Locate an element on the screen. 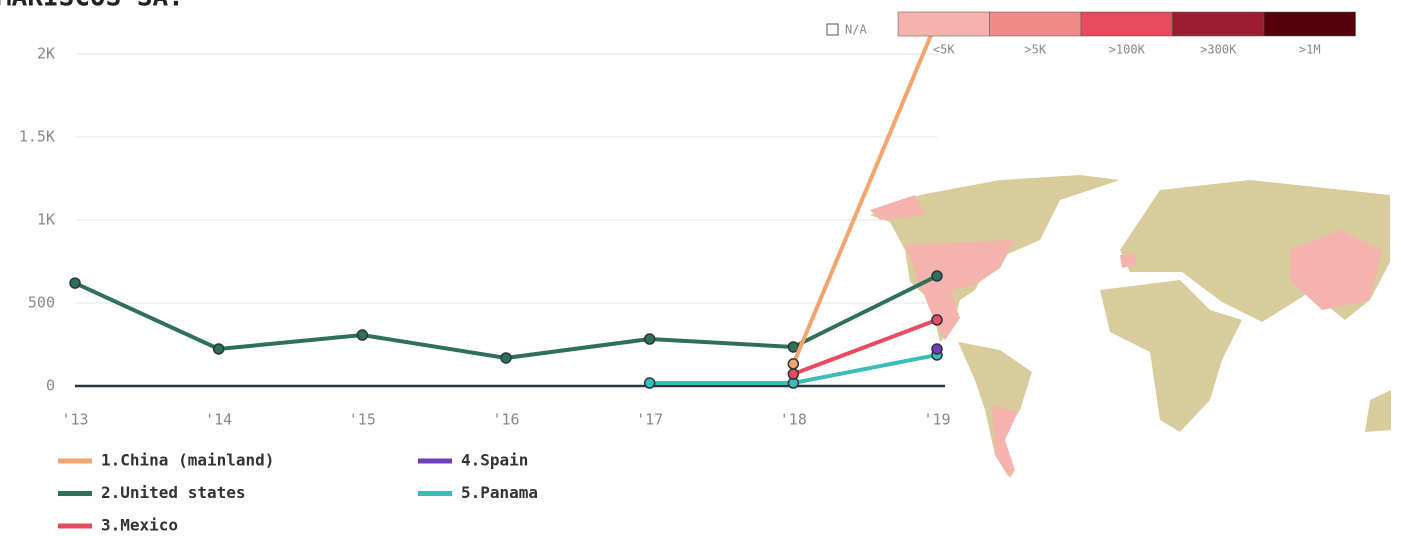 The height and width of the screenshot is (536, 1401). y-tick-label: 1K is located at coordinates (46, 220).